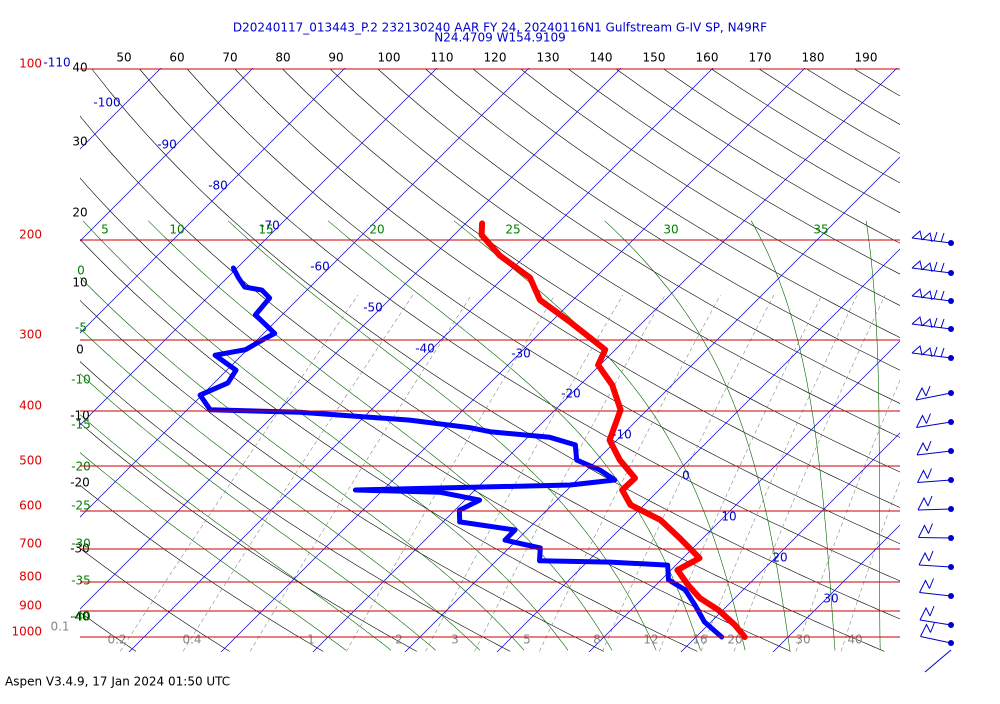  I want to click on pressure-label: 500, so click(30, 461).